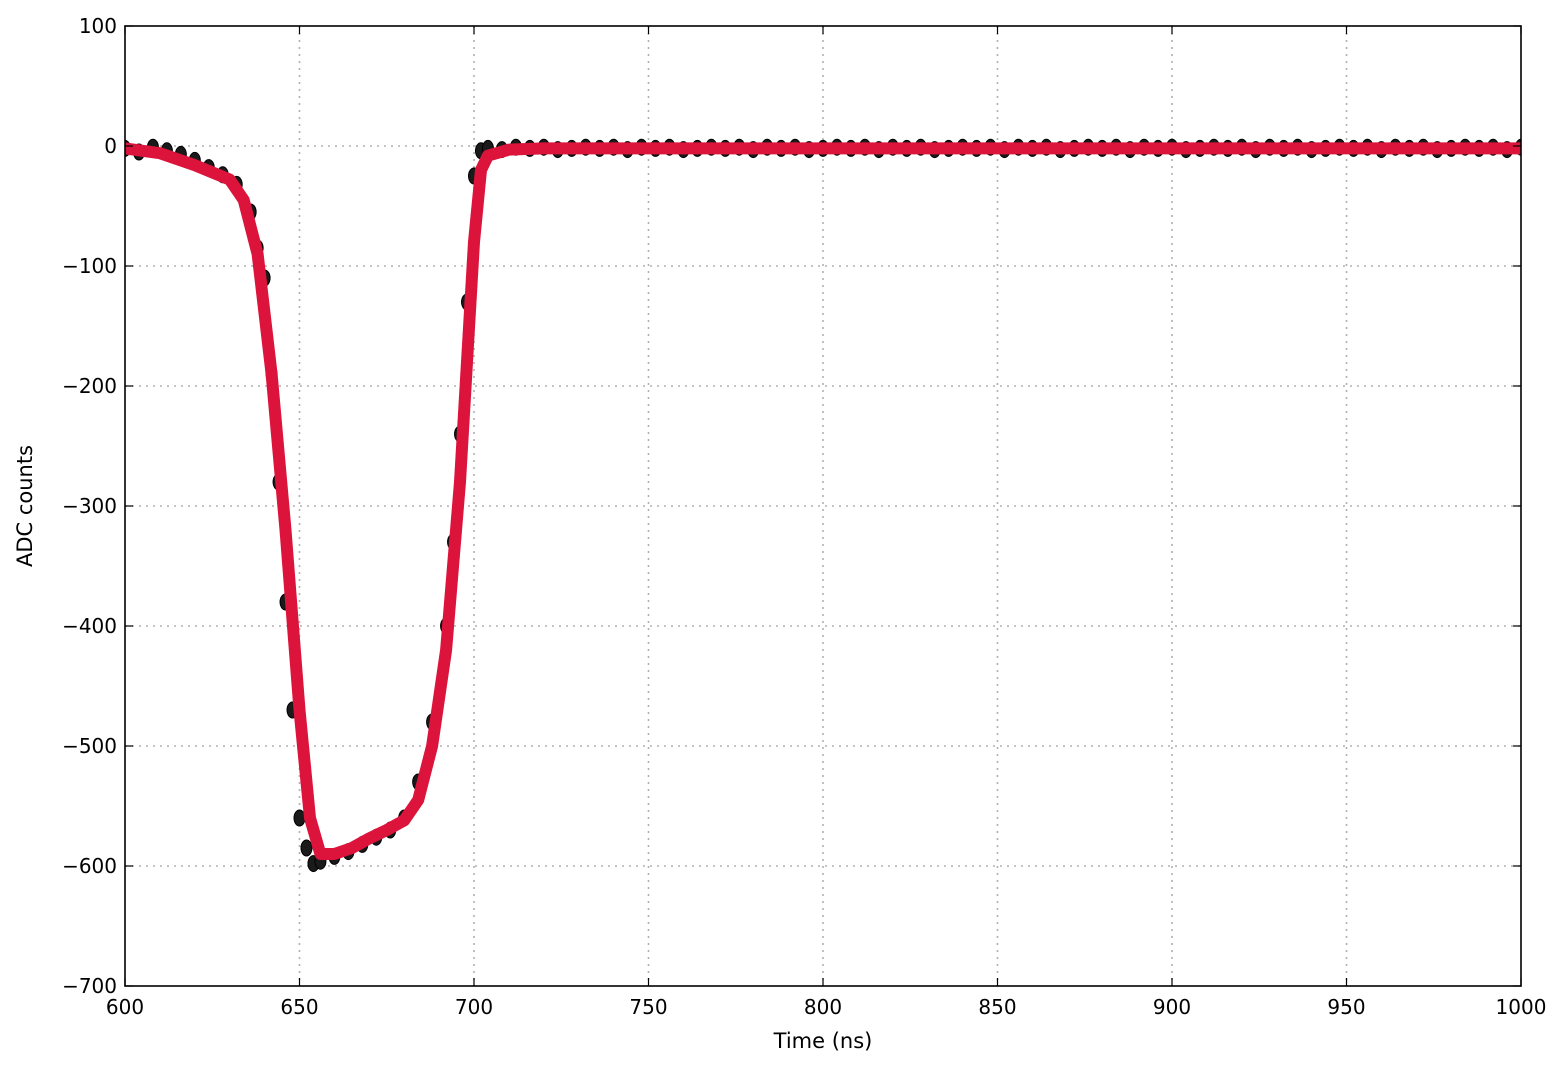 The height and width of the screenshot is (1068, 1568). Describe the element at coordinates (89, 866) in the screenshot. I see `y-tick-label: −600` at that location.